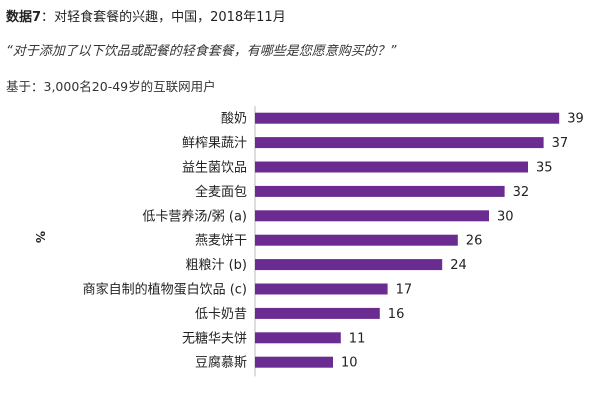 The image size is (609, 400). I want to click on figure-label: 数据7, so click(24, 17).